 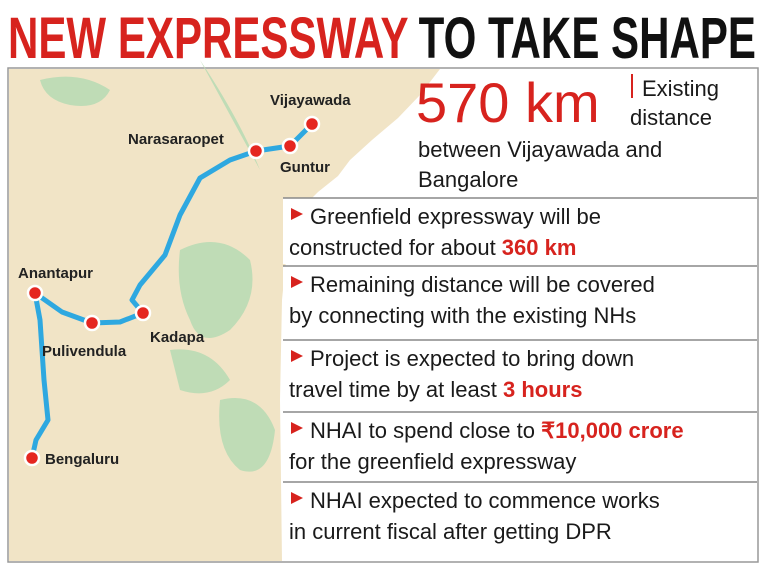 I want to click on place-label: Kadapa, so click(x=177, y=337).